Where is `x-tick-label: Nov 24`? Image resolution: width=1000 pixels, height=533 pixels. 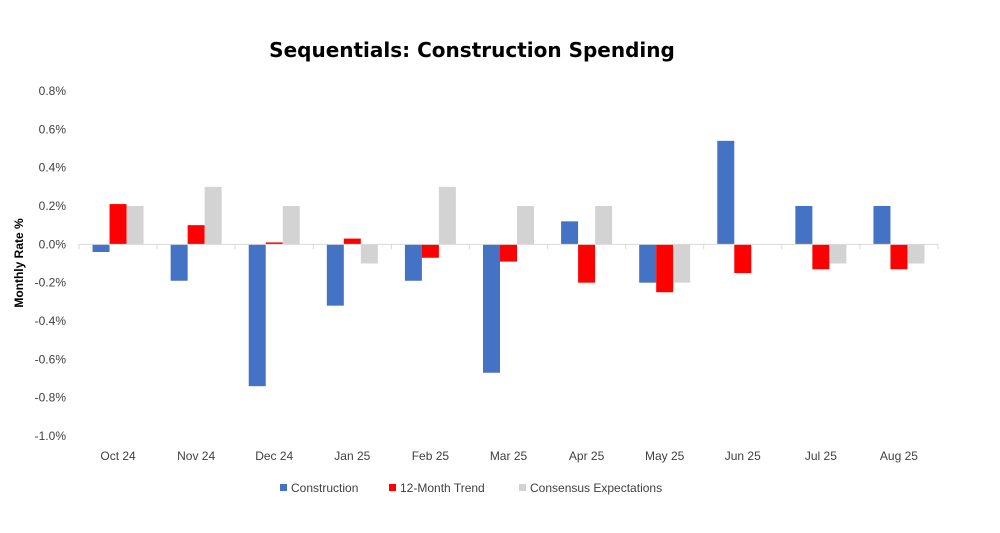 x-tick-label: Nov 24 is located at coordinates (196, 456).